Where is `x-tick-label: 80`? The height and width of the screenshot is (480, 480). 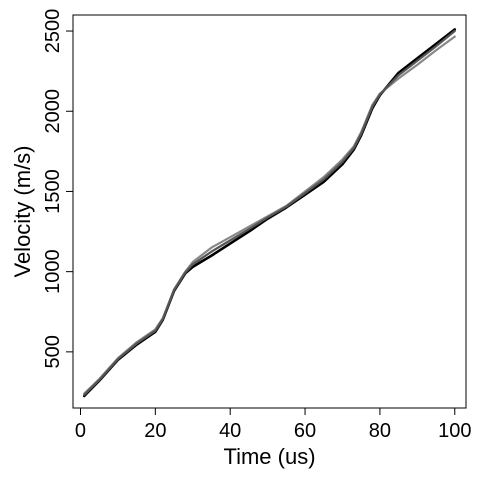
x-tick-label: 80 is located at coordinates (380, 431).